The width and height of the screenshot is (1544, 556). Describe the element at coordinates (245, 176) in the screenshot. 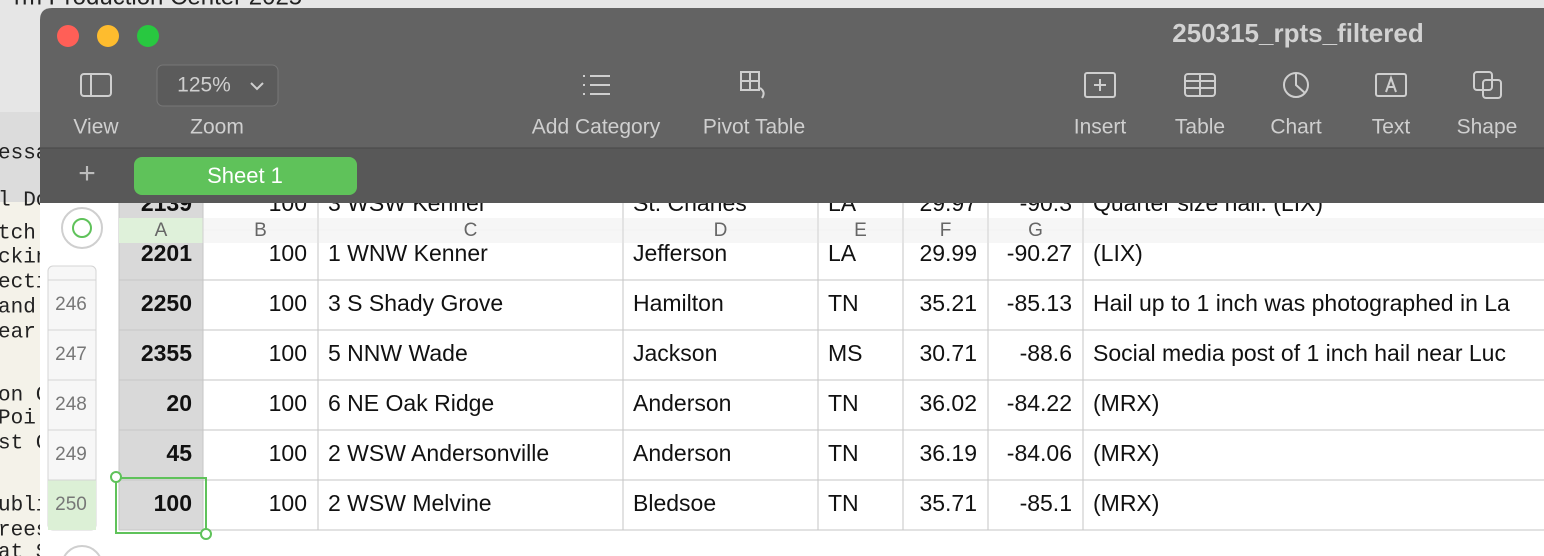

I see `sheet-tab: Sheet 1` at that location.